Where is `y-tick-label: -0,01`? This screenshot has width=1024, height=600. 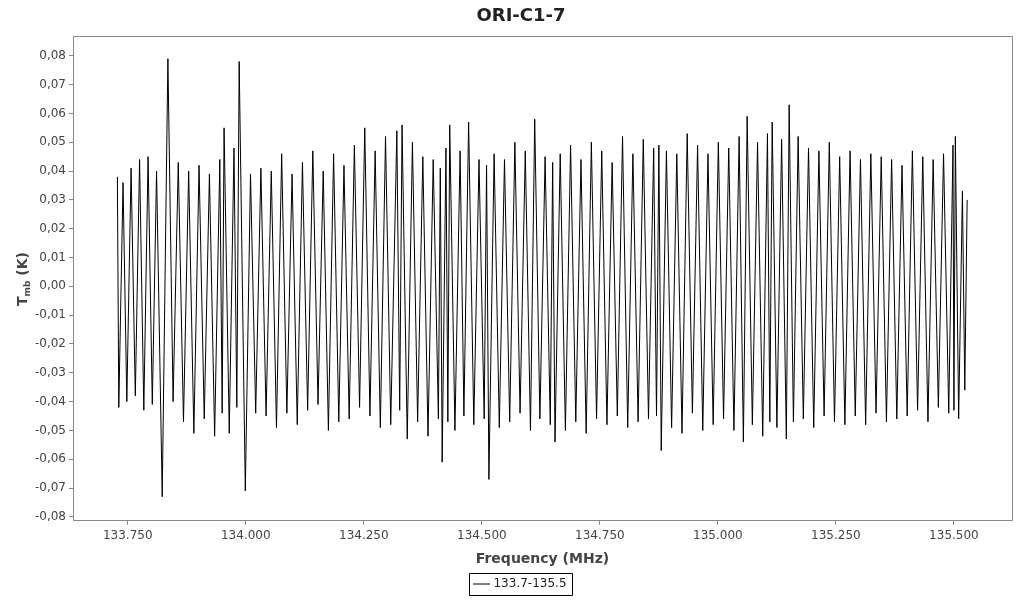
y-tick-label: -0,01 is located at coordinates (50, 314).